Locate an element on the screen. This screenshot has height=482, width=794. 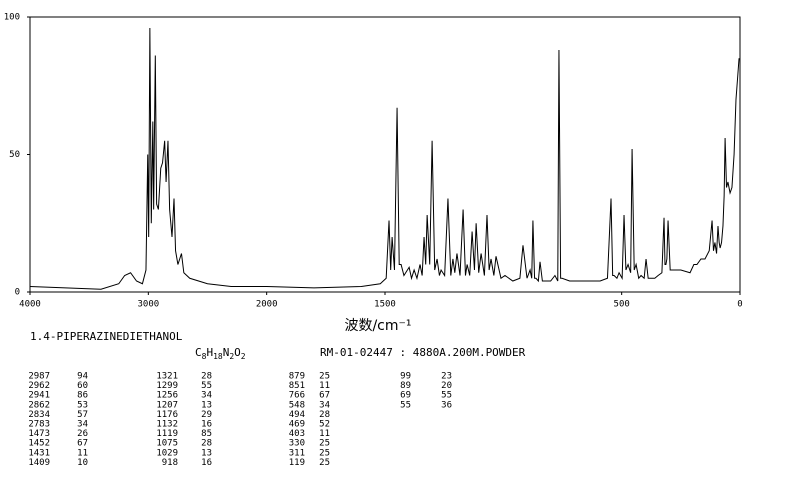
peak-wavenumber: 494 is located at coordinates (297, 415).